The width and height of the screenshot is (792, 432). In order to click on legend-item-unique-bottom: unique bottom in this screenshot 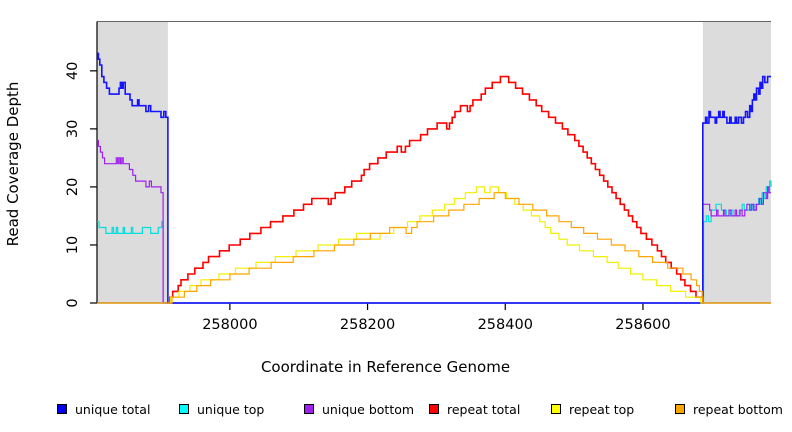, I will do `click(359, 409)`.